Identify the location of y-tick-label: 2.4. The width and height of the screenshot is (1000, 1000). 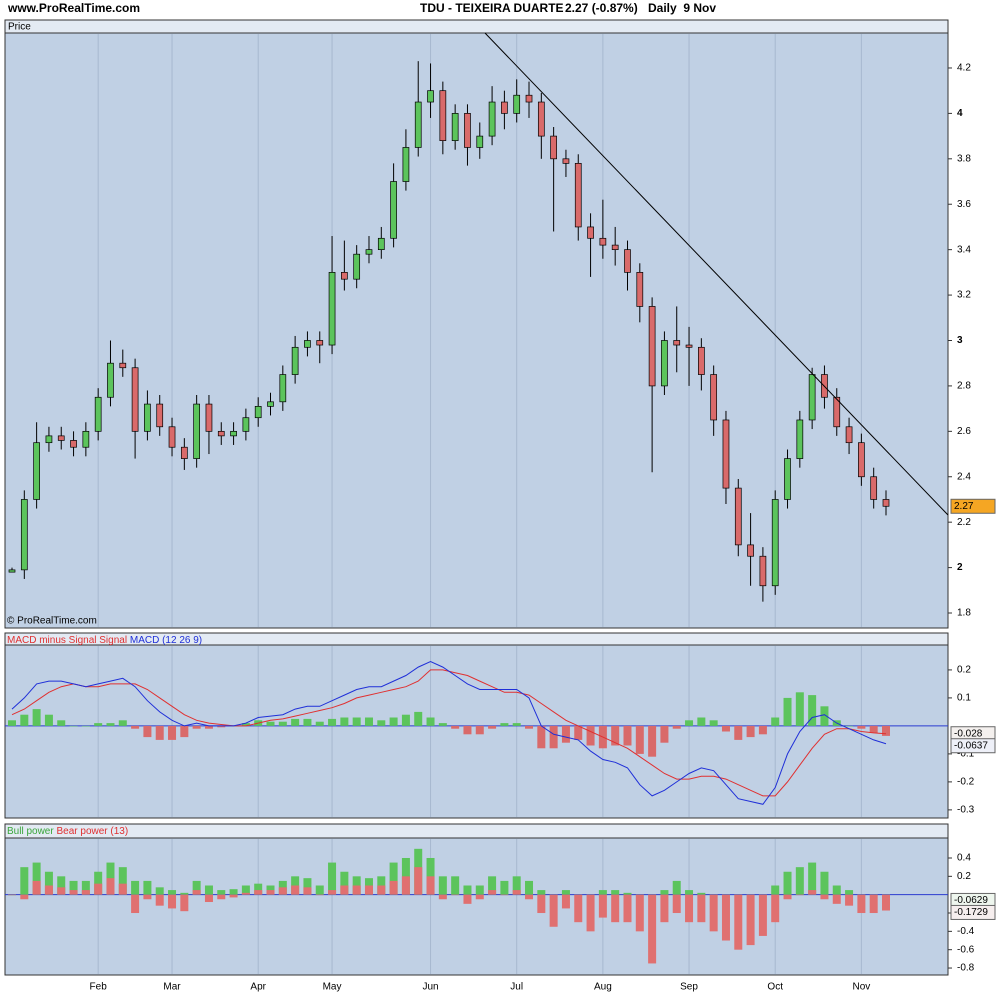
(964, 476).